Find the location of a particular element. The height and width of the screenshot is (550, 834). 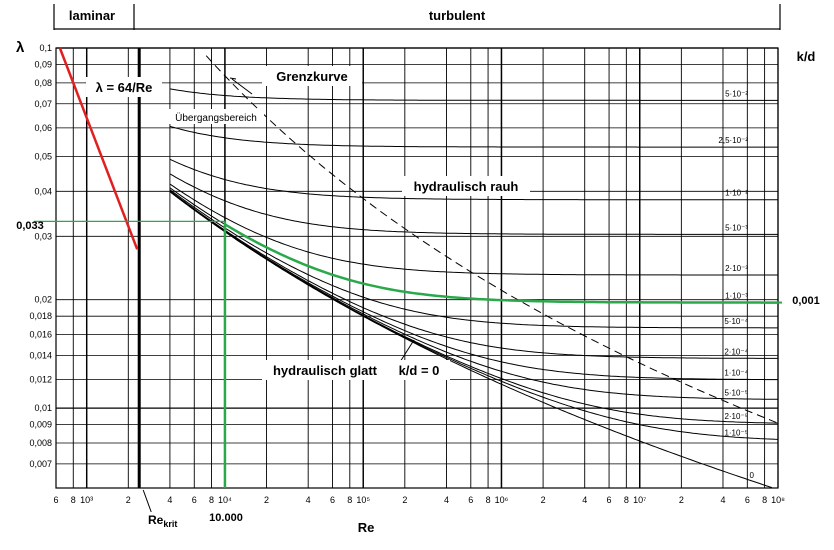

x-axis-label: Re is located at coordinates (366, 527).